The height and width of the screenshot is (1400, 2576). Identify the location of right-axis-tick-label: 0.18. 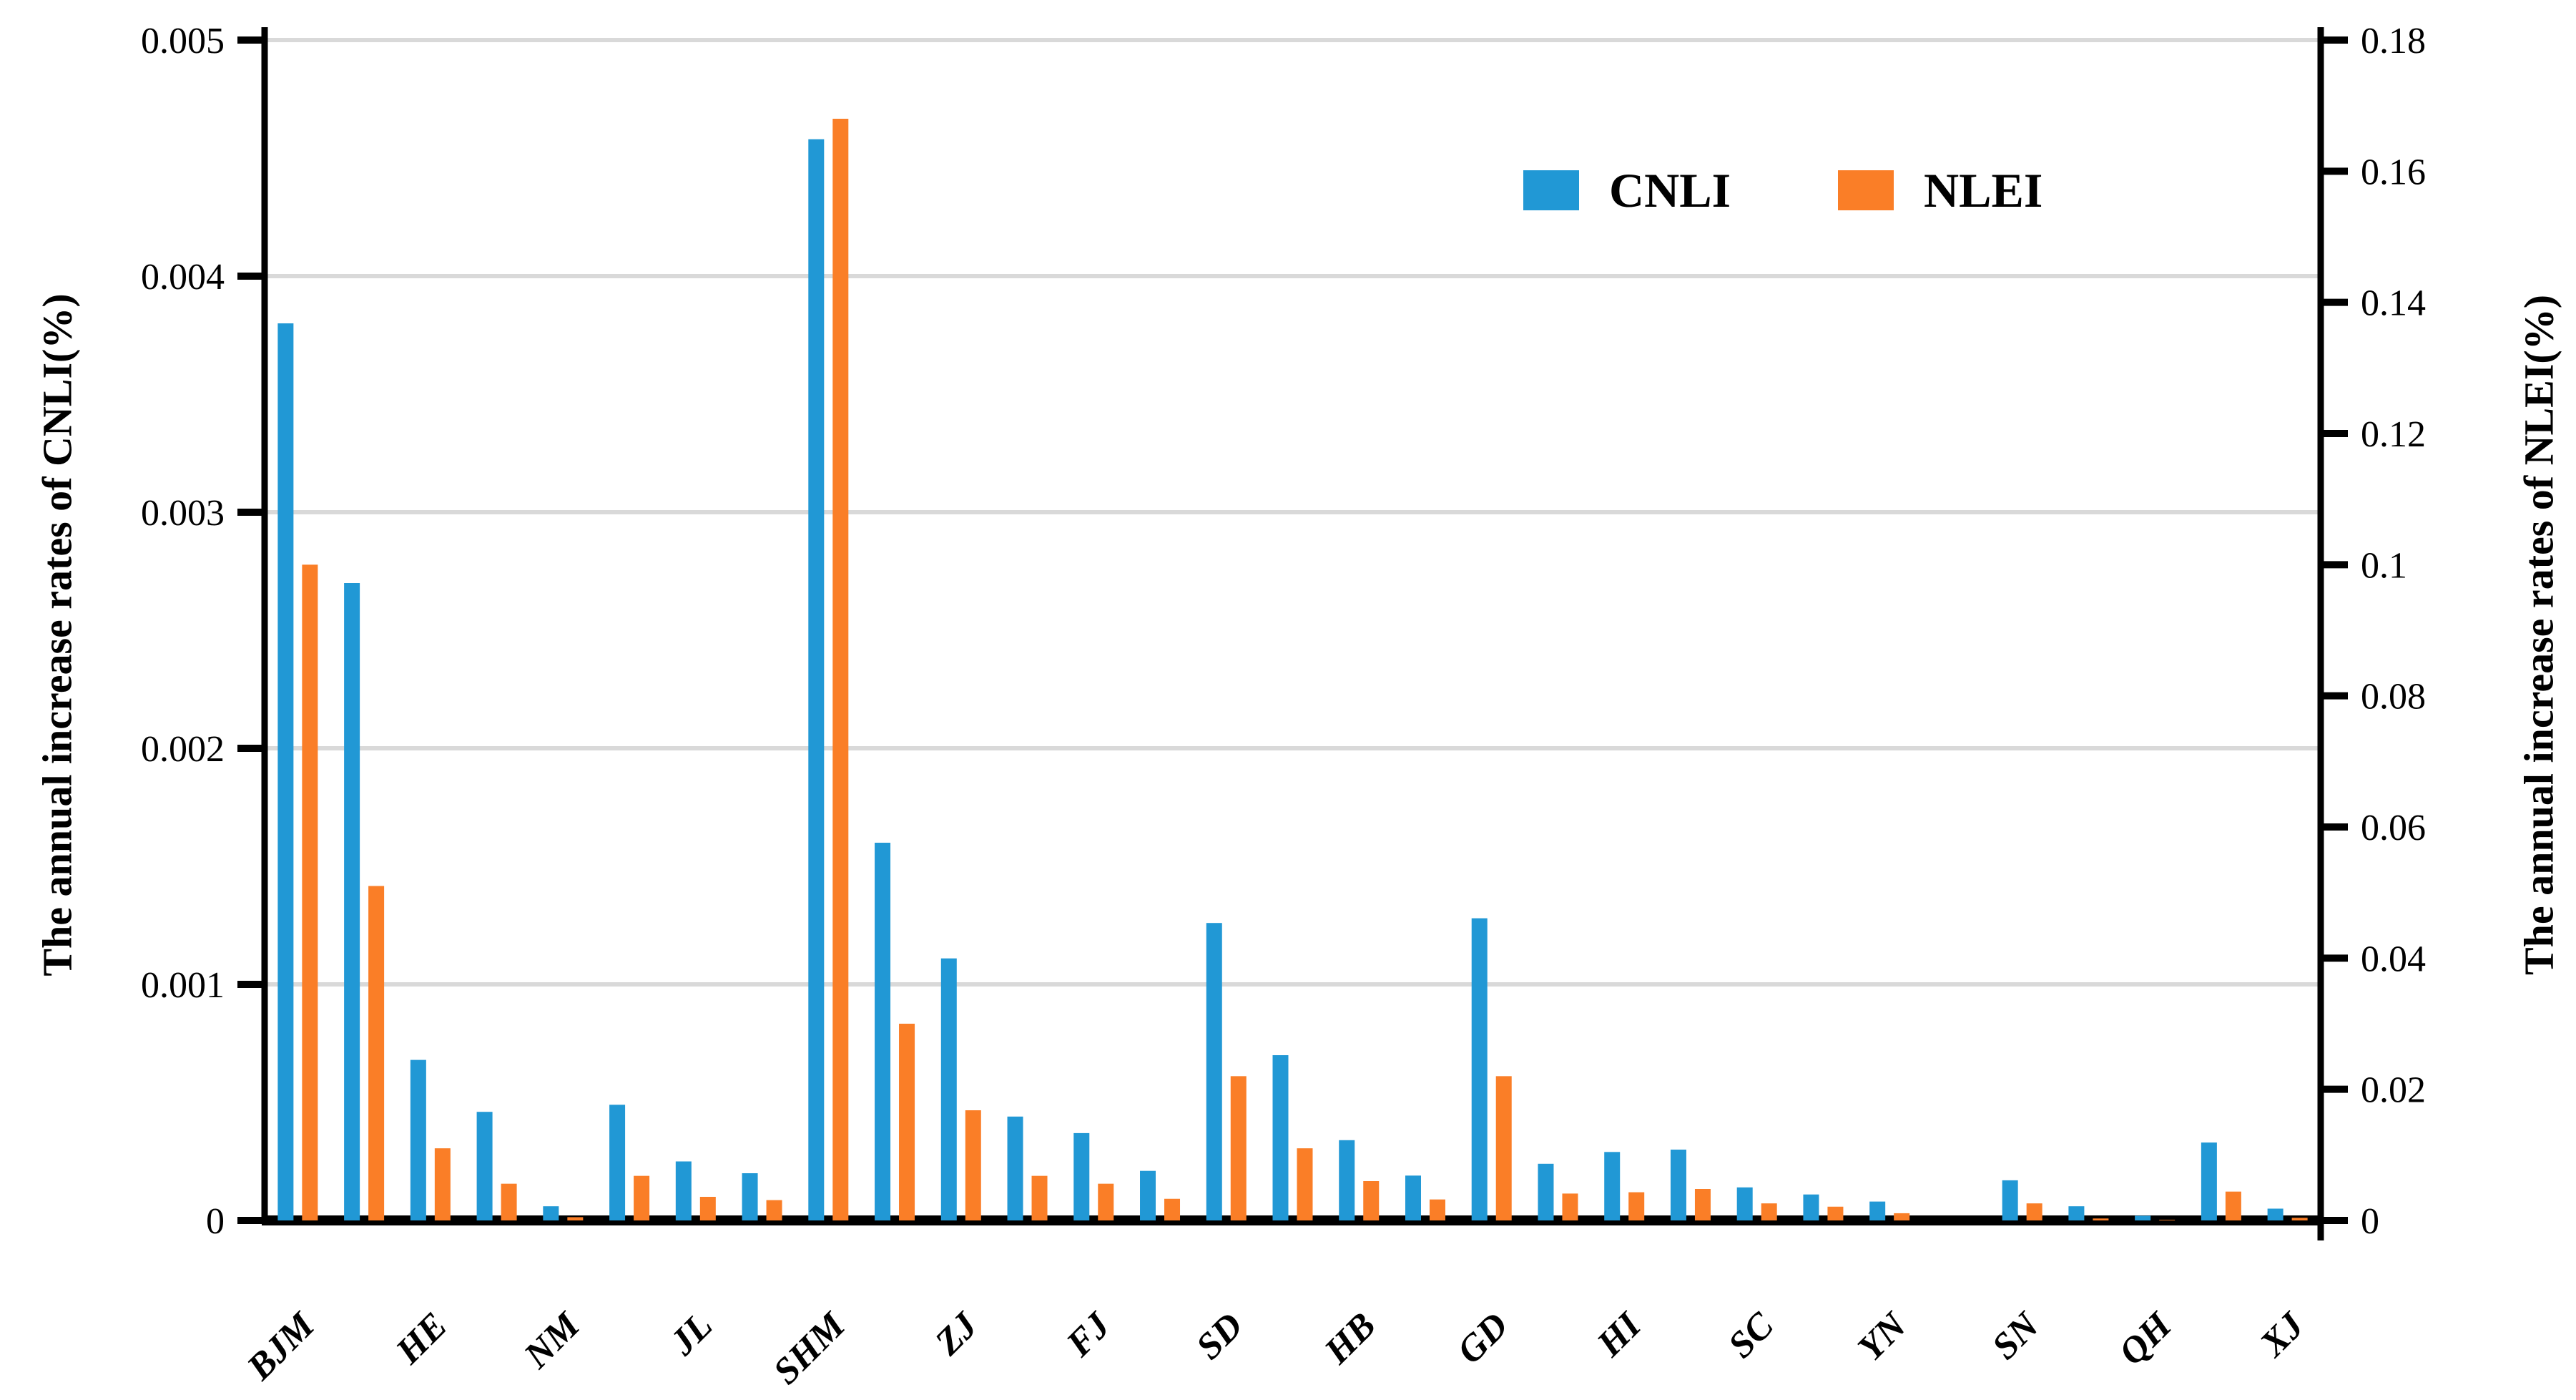
(2393, 41).